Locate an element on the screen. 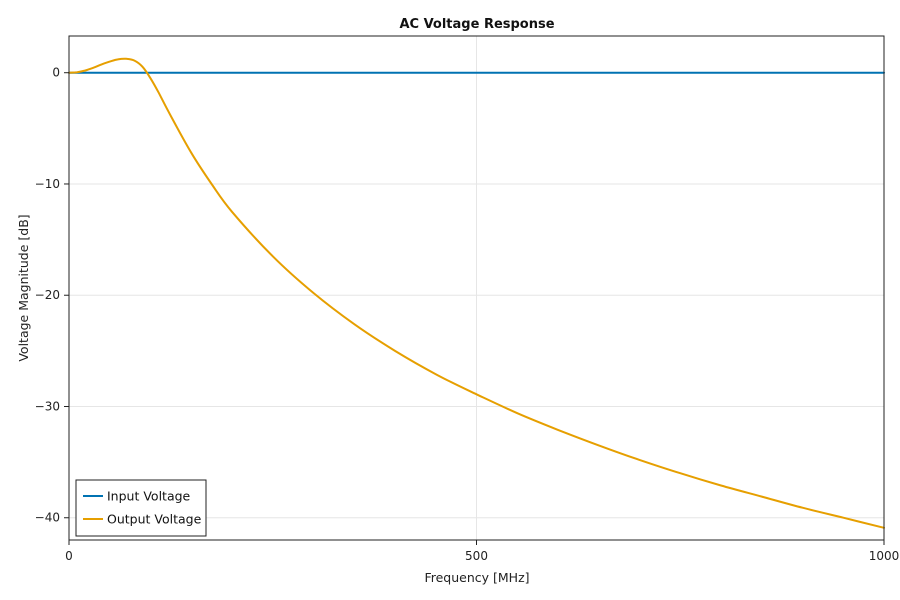 The image size is (900, 600). legend-box is located at coordinates (141, 508).